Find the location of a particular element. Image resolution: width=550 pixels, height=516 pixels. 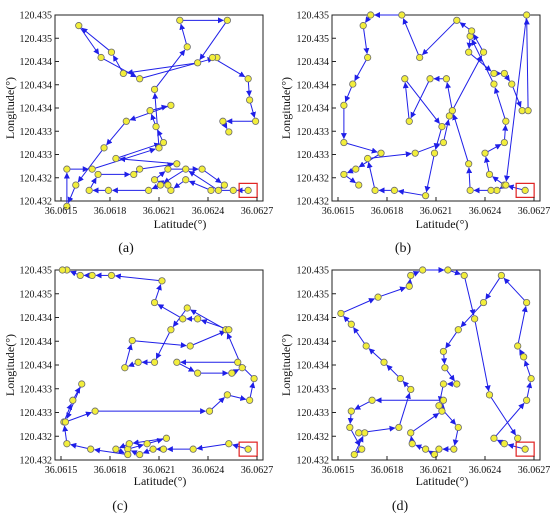

panel-label: (a) is located at coordinates (126, 248).